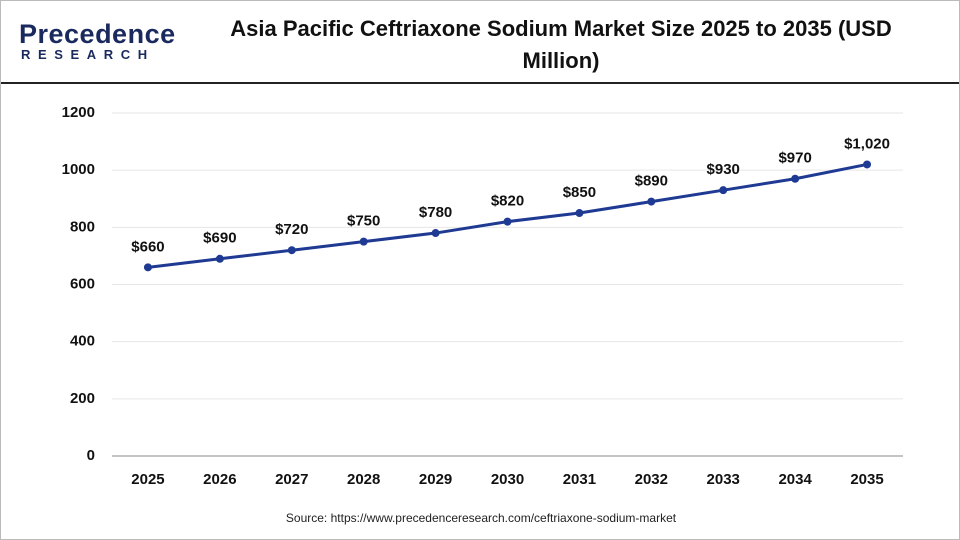 Image resolution: width=960 pixels, height=540 pixels. What do you see at coordinates (723, 479) in the screenshot?
I see `x-tick-label: 2033` at bounding box center [723, 479].